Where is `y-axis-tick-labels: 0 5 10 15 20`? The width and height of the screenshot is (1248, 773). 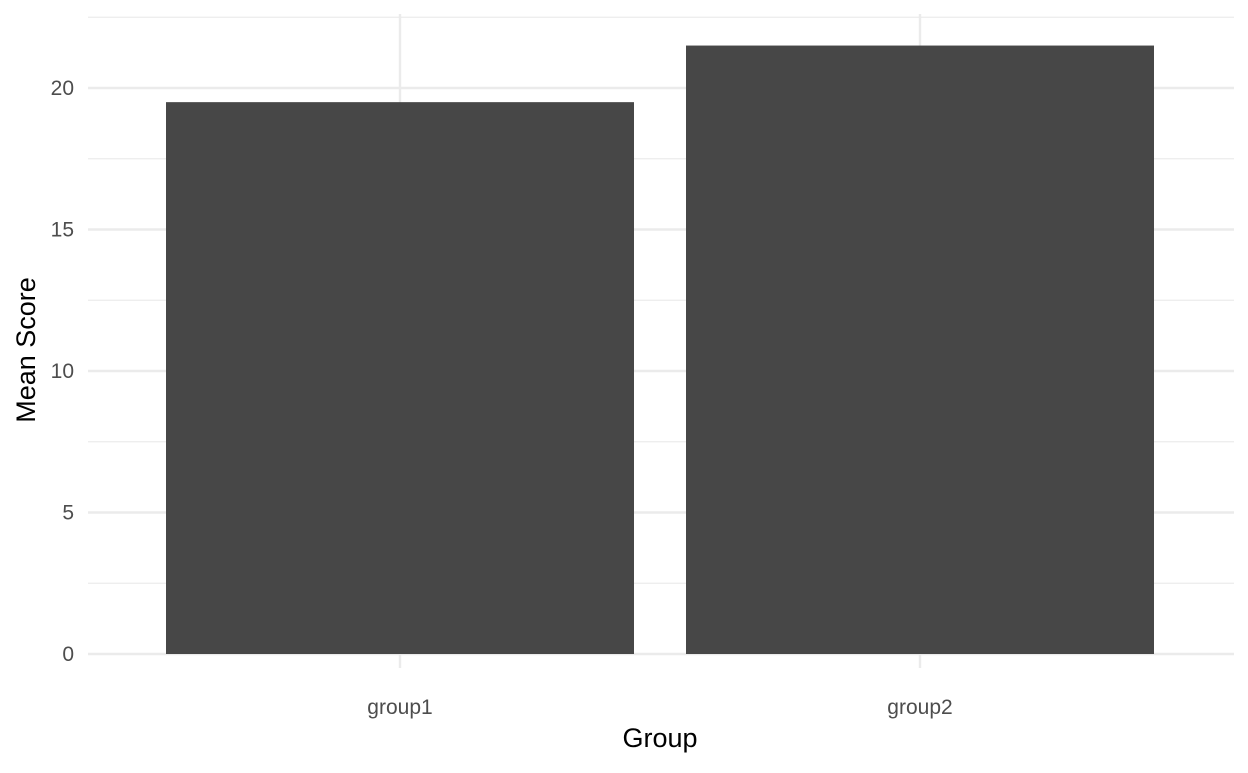
y-axis-tick-labels: 0 5 10 15 20 is located at coordinates (62, 371).